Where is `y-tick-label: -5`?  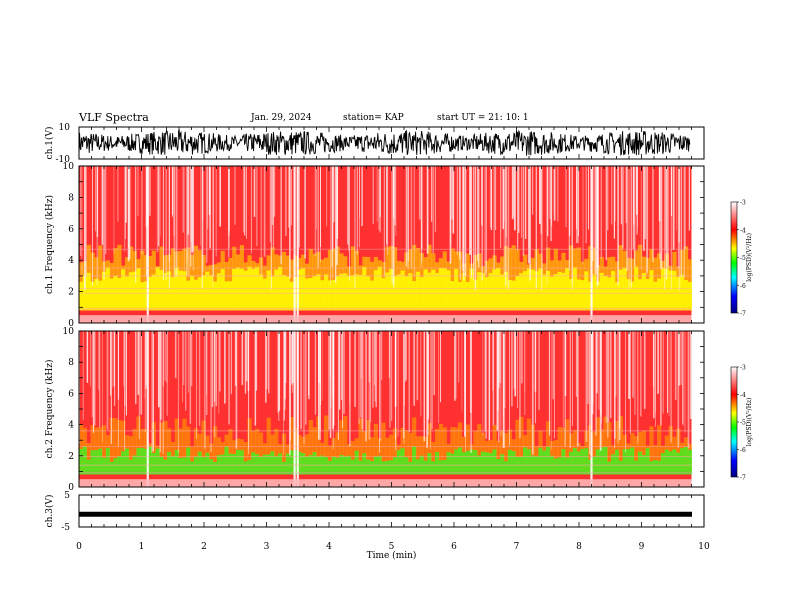 y-tick-label: -5 is located at coordinates (65, 528).